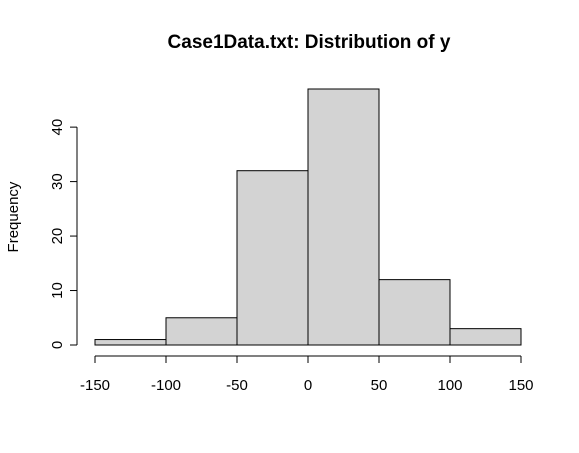  Describe the element at coordinates (449, 385) in the screenshot. I see `x-tick-label: 100` at that location.